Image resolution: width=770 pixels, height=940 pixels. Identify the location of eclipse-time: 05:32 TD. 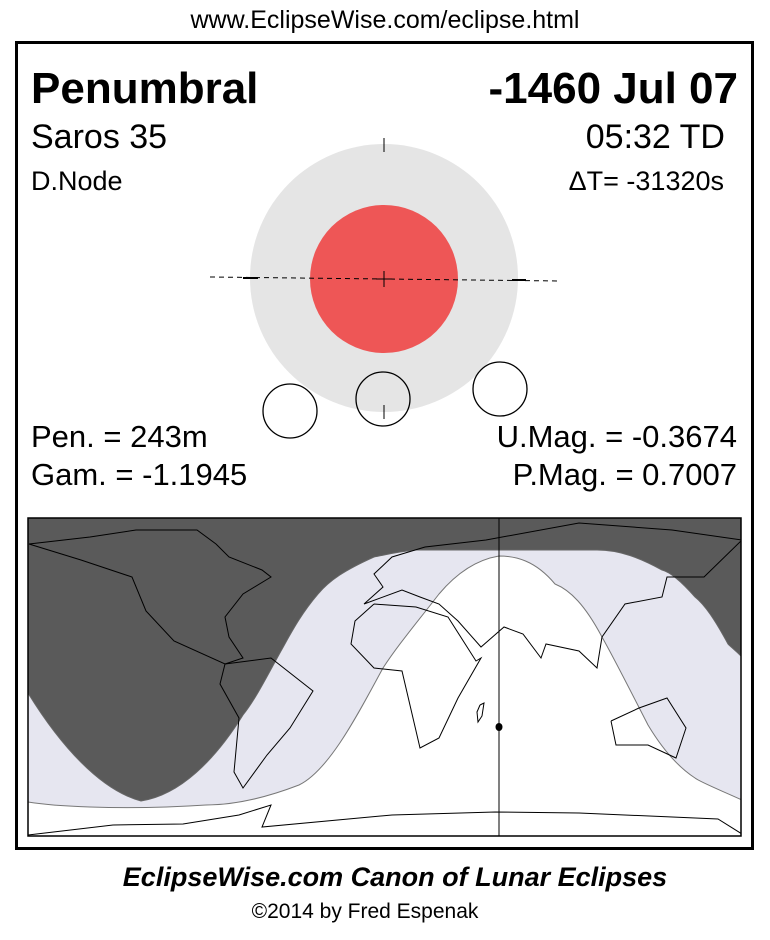
(655, 137).